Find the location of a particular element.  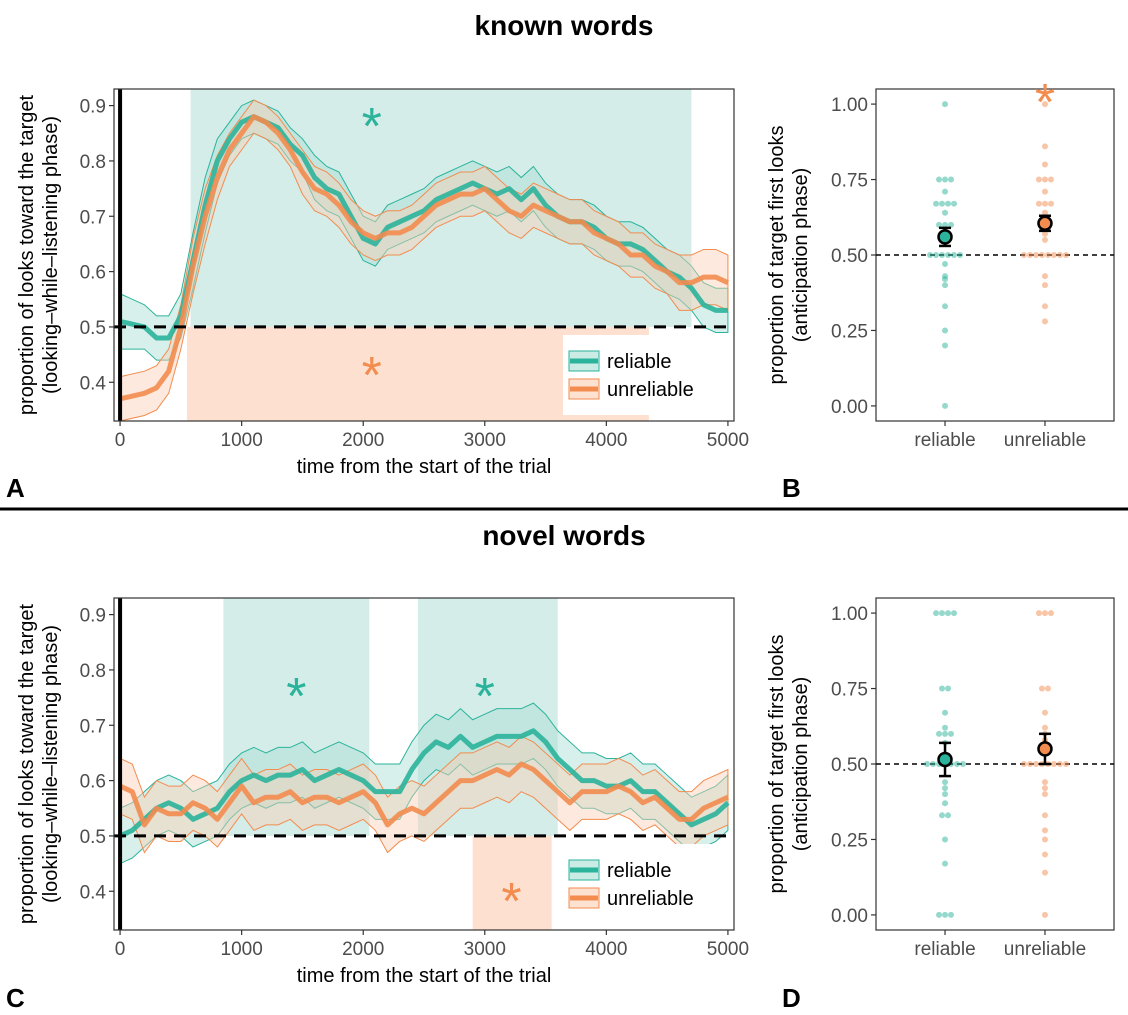

ci-ribbon-reliable is located at coordinates (424, 230).